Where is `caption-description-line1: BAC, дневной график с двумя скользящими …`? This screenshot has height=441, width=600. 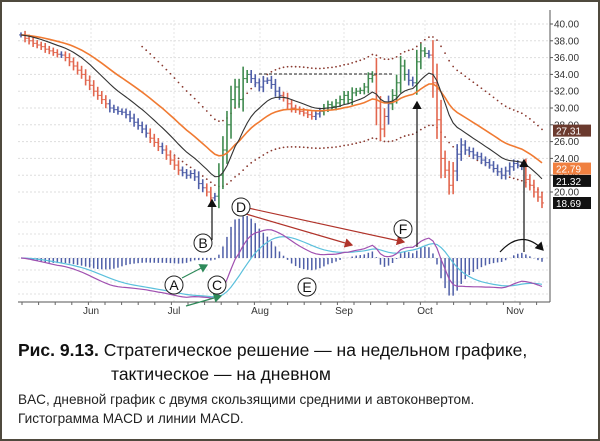 caption-description-line1: BAC, дневной график с двумя скользящими … is located at coordinates (246, 399).